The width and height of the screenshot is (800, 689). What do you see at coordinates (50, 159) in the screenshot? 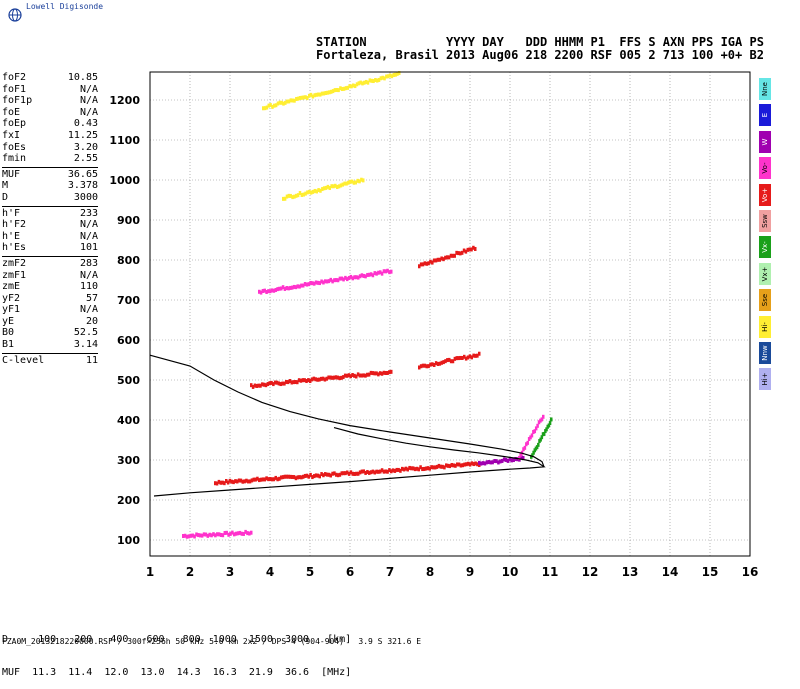
I see `param-row: fmin 2.55` at bounding box center [50, 159].